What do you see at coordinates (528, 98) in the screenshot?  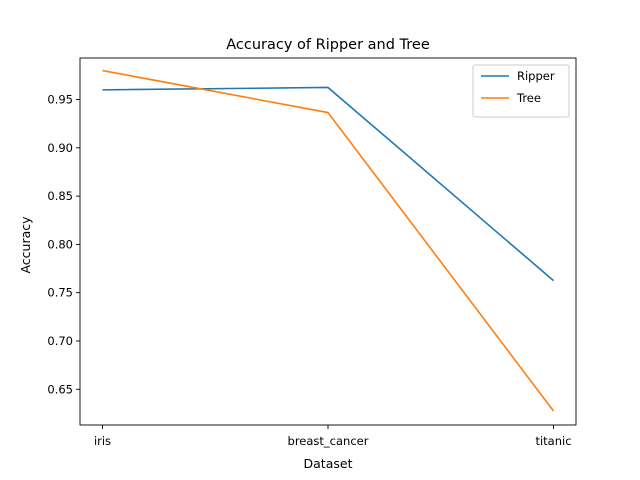 I see `legend-label-tree: Tree` at bounding box center [528, 98].